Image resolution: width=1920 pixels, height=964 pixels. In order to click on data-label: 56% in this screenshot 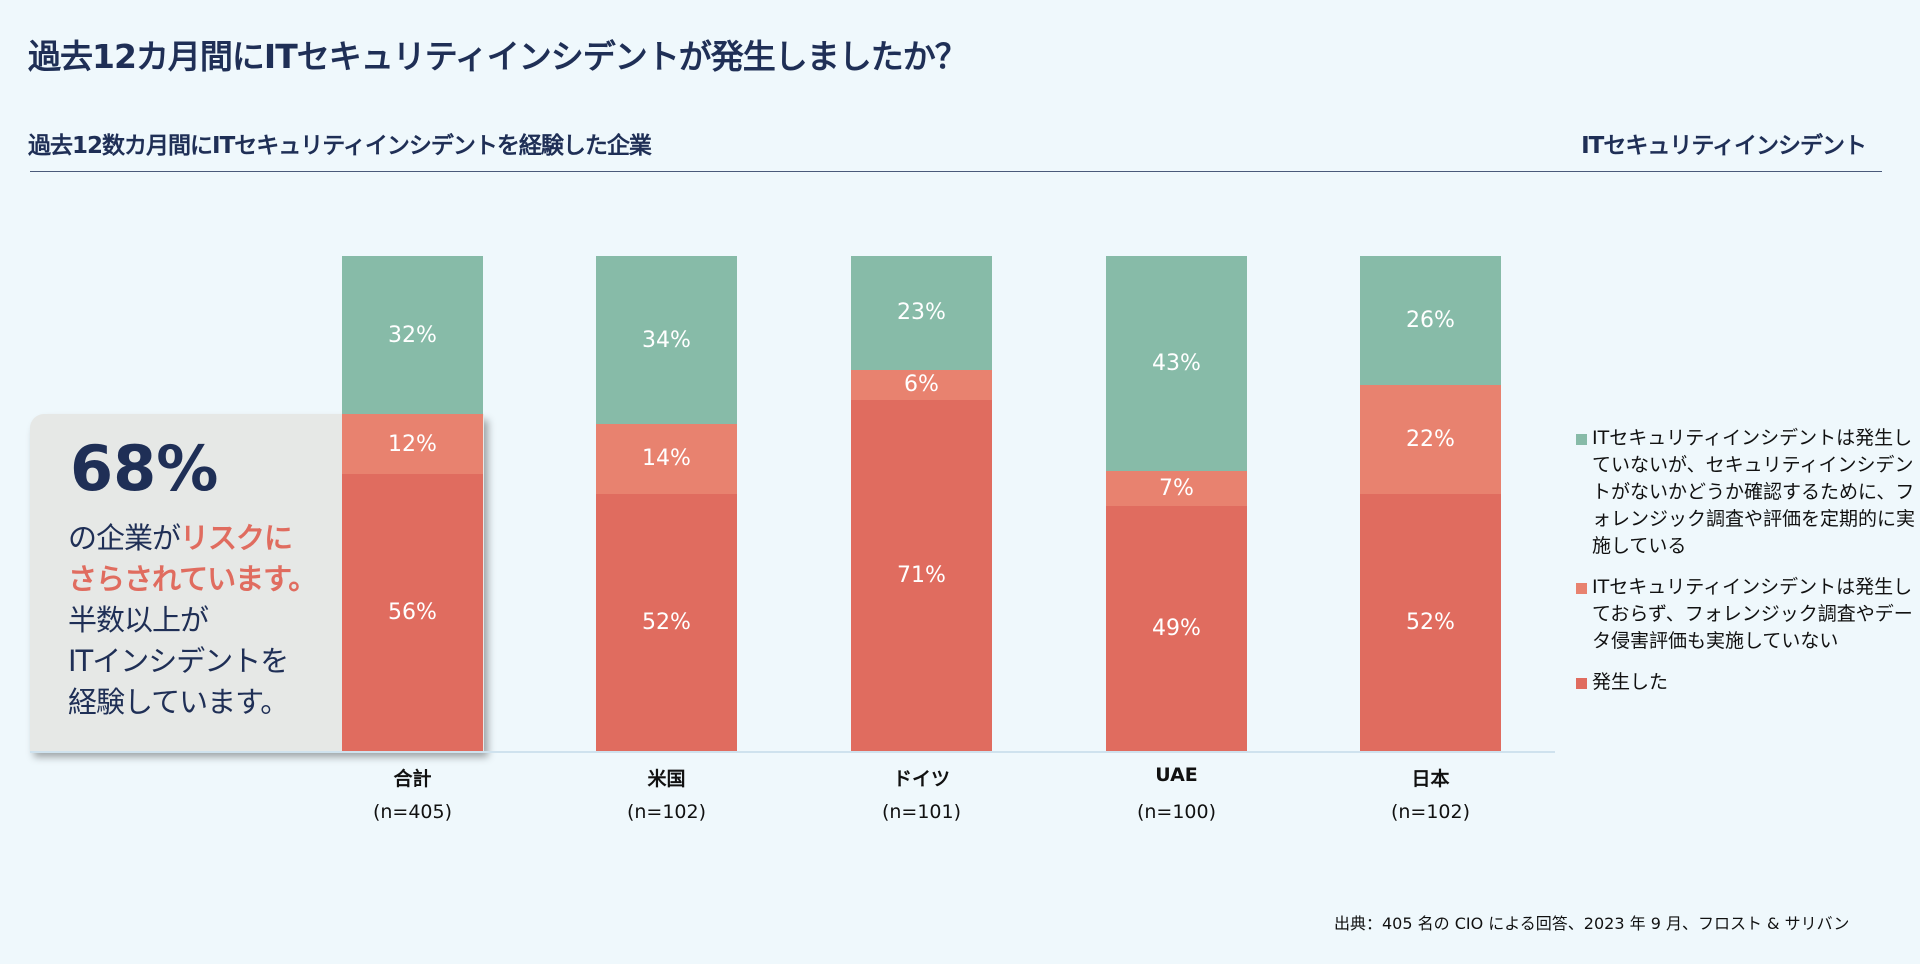, I will do `click(412, 612)`.